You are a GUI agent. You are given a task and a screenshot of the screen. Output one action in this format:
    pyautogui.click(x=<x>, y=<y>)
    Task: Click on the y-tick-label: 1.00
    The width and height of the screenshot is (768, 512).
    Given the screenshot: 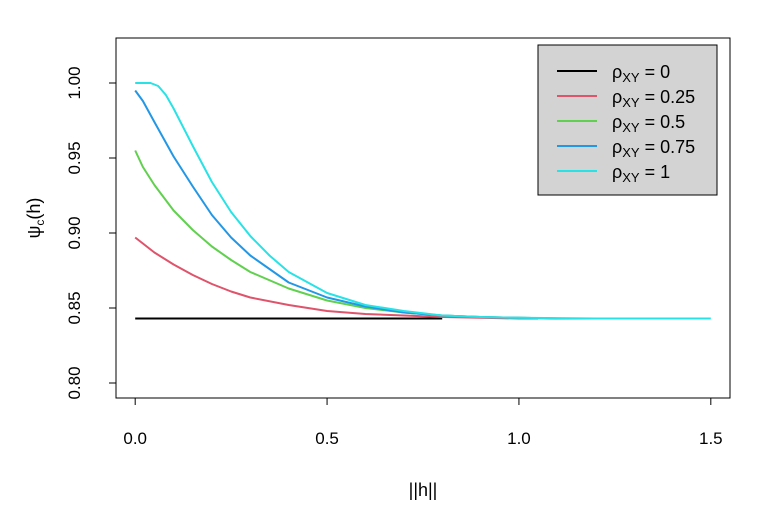 What is the action you would take?
    pyautogui.click(x=74, y=82)
    